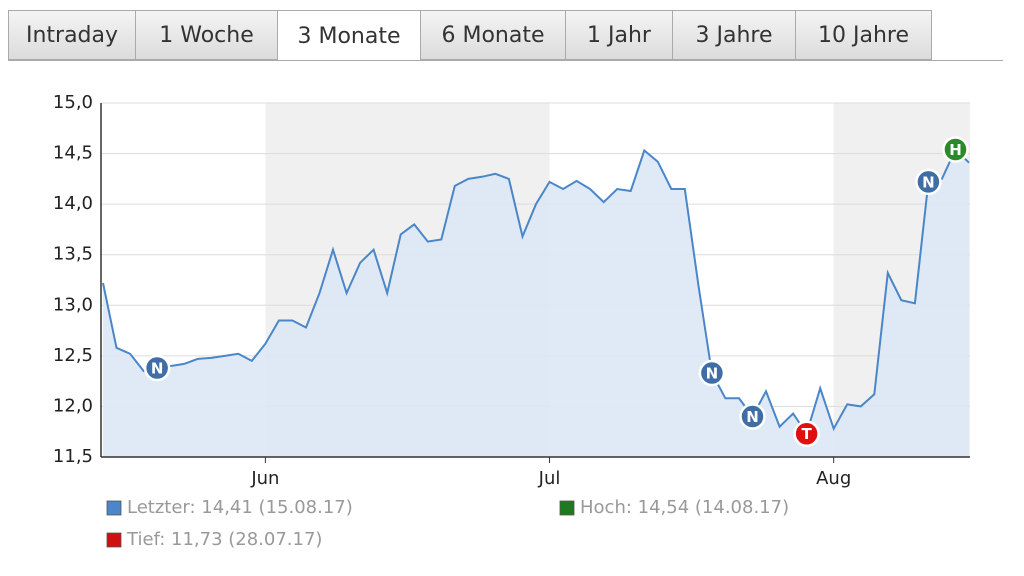  Describe the element at coordinates (733, 35) in the screenshot. I see `tab: 3 Jahre` at that location.